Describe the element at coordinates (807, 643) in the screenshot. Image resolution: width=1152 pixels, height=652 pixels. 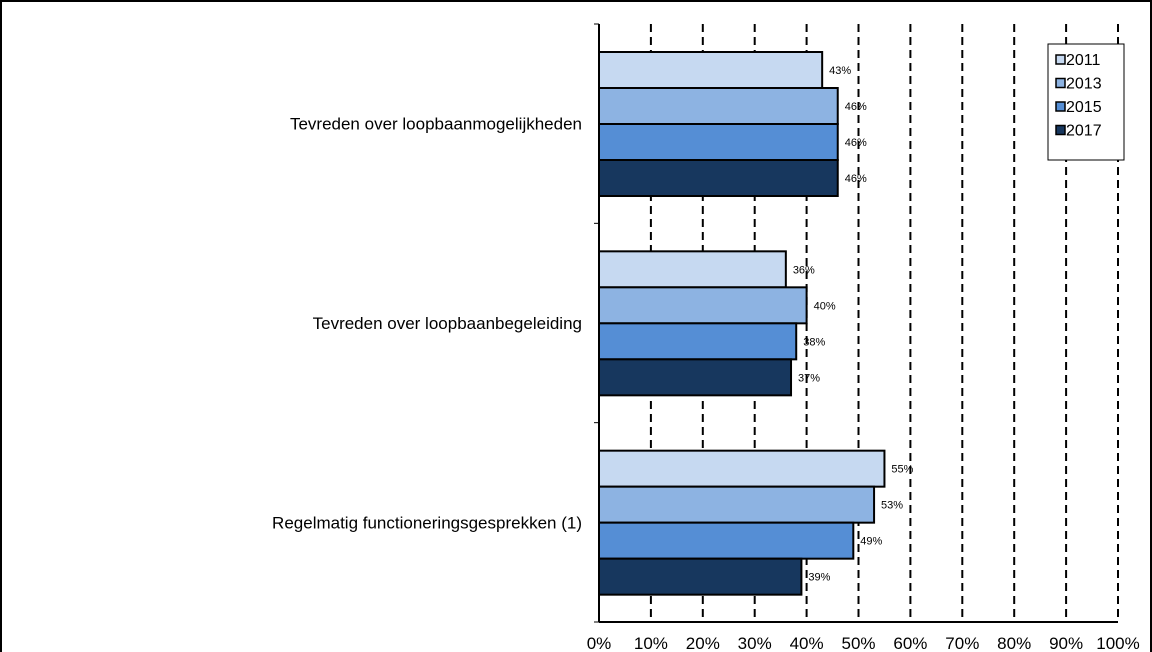
I see `x-tick-label: 40%` at that location.